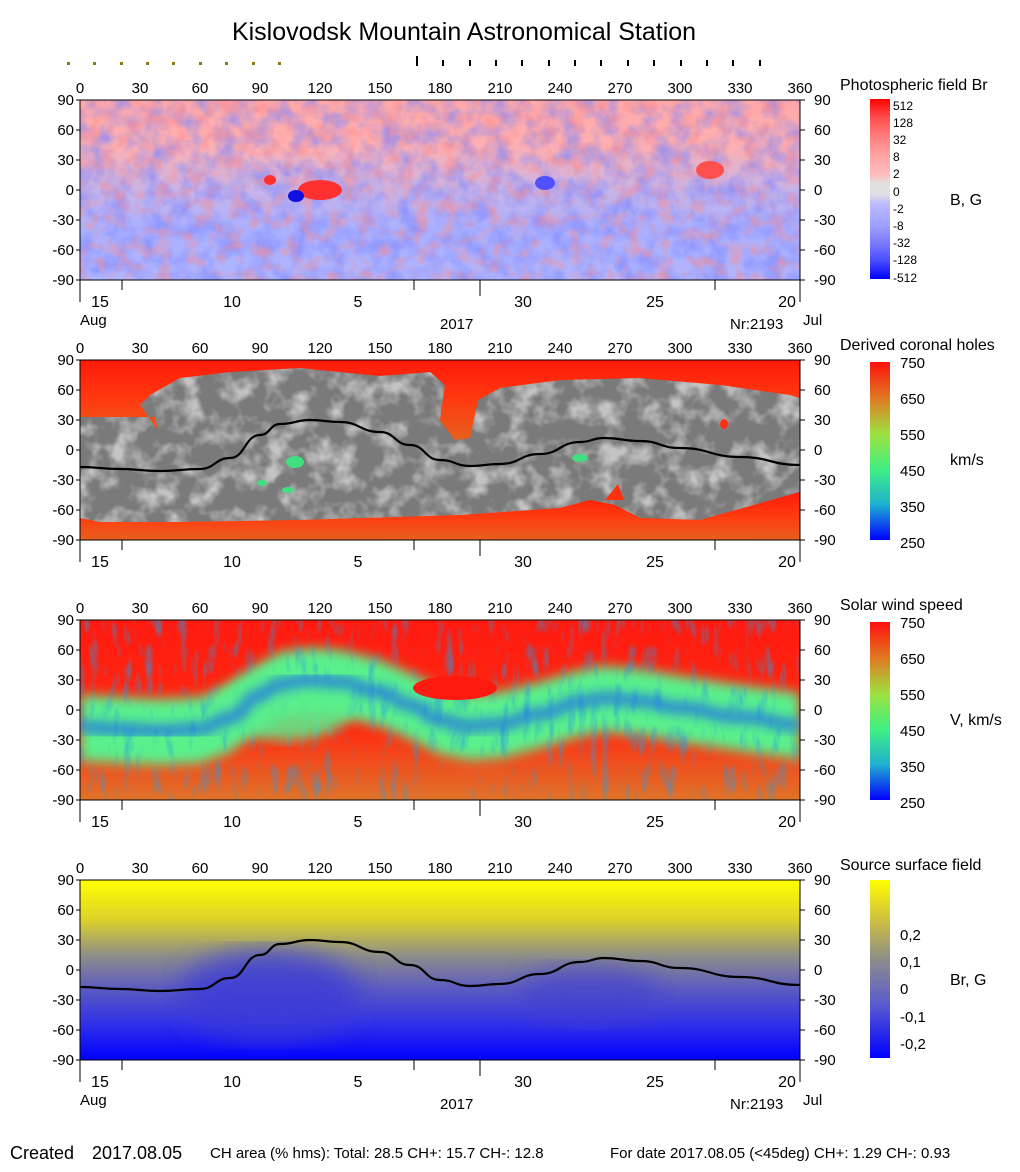  What do you see at coordinates (968, 980) in the screenshot?
I see `unit-source-surface: Br, G` at bounding box center [968, 980].